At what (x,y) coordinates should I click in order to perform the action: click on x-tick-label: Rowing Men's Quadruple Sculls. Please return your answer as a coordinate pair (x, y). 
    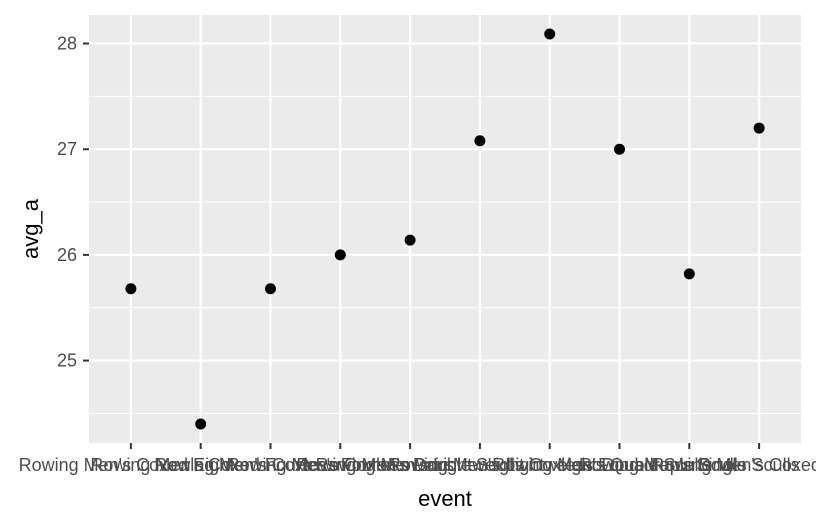
    Looking at the image, I should click on (619, 465).